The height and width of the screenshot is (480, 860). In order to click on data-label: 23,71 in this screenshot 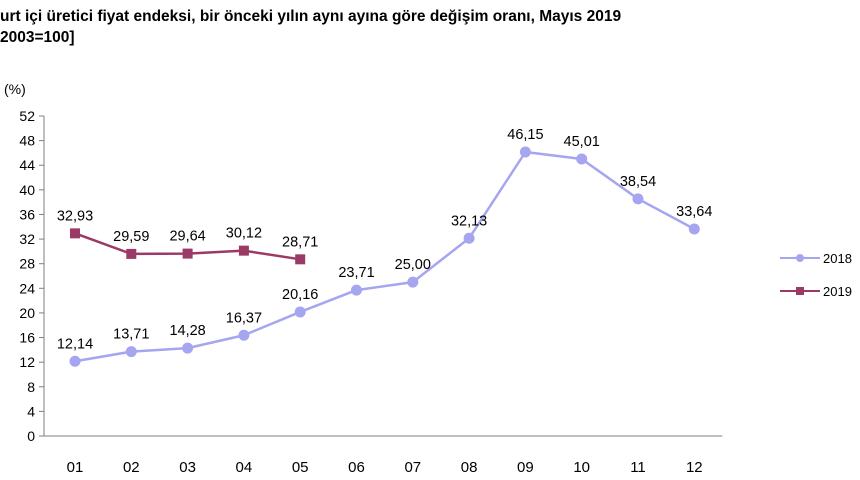, I will do `click(356, 273)`.